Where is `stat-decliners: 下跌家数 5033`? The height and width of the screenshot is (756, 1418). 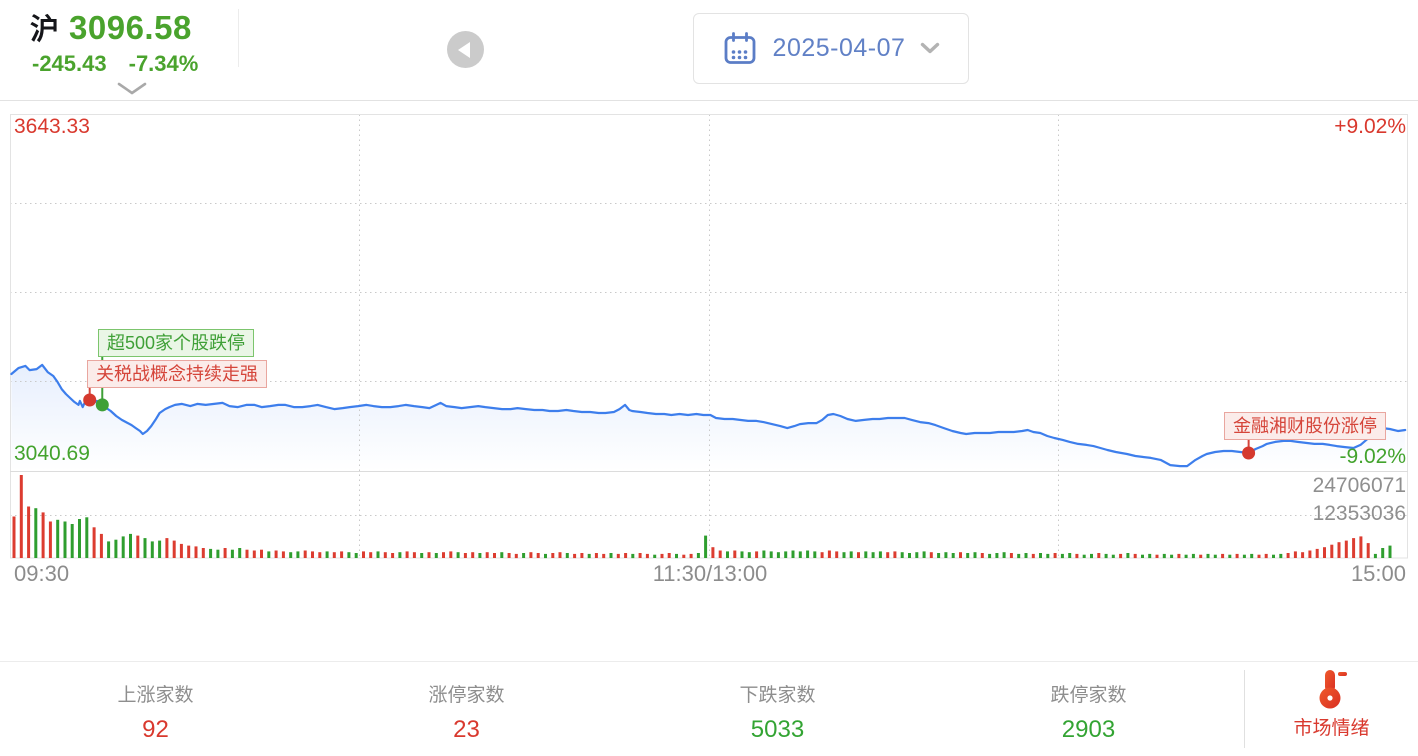 stat-decliners: 下跌家数 5033 is located at coordinates (777, 709).